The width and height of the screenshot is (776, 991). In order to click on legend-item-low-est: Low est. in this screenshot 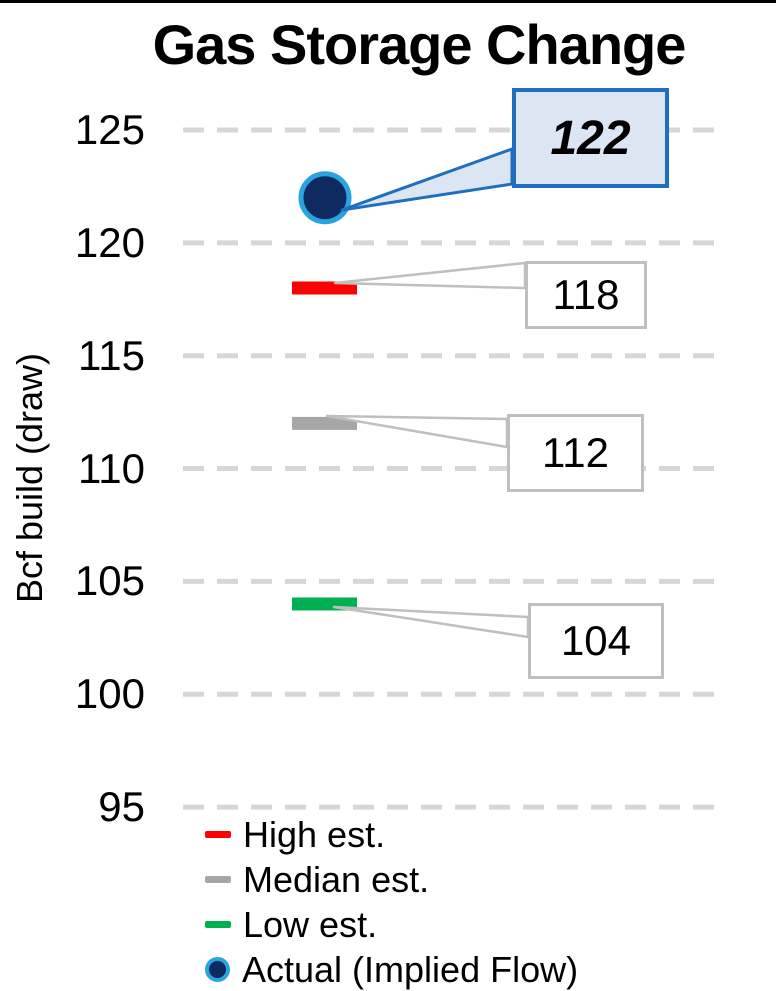, I will do `click(391, 924)`.